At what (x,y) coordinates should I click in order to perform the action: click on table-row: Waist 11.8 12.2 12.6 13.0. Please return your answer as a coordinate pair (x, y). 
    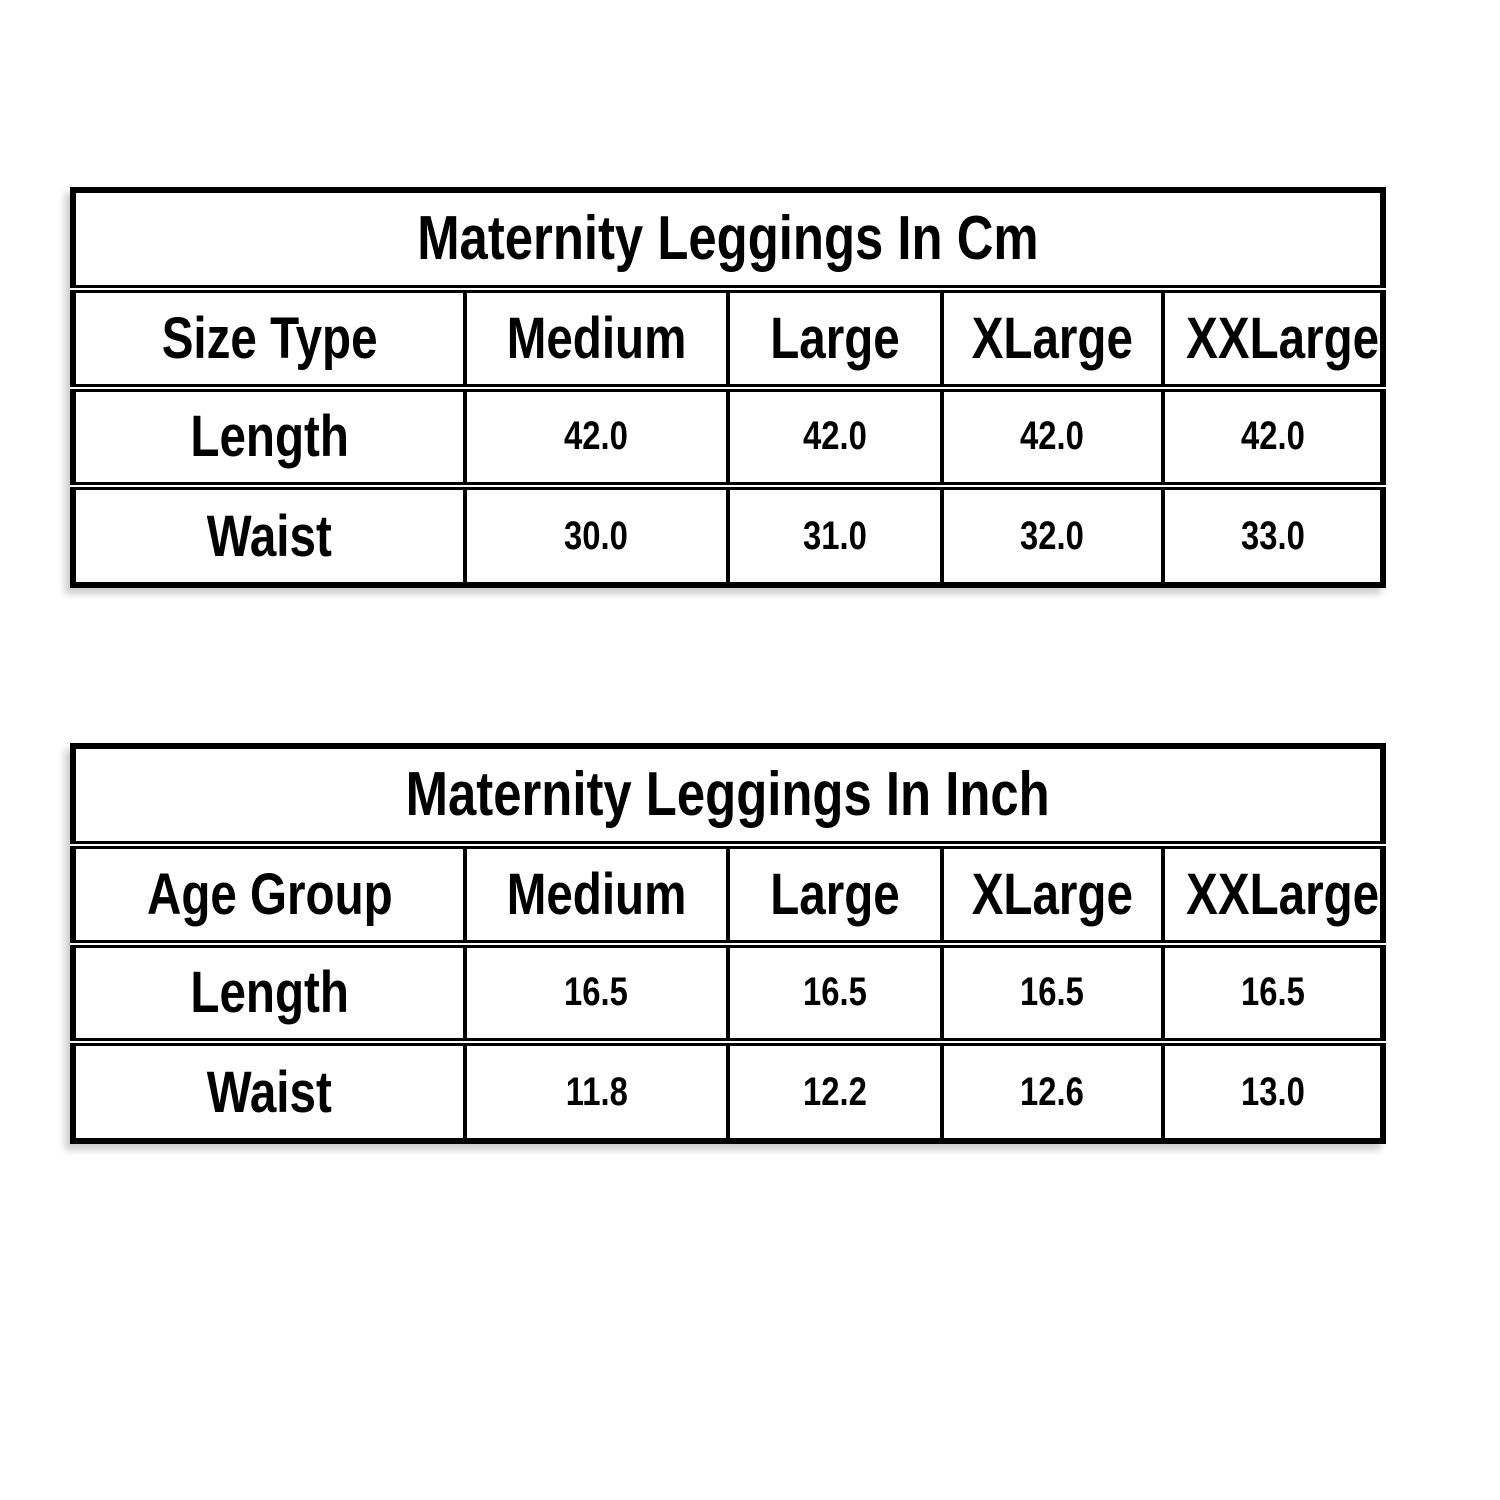
    Looking at the image, I should click on (728, 1089).